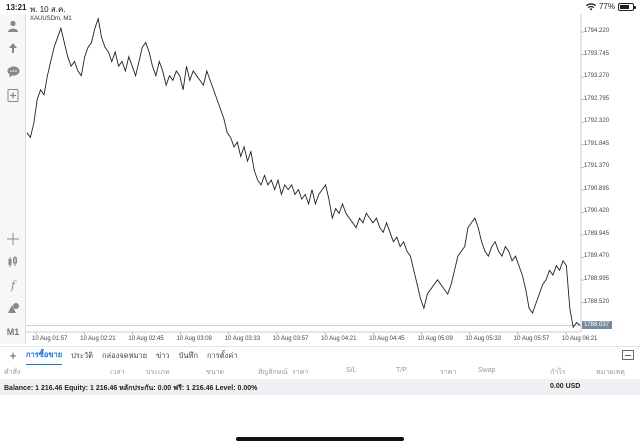 Image resolution: width=640 pixels, height=447 pixels. I want to click on panel-toggle-icon, so click(628, 355).